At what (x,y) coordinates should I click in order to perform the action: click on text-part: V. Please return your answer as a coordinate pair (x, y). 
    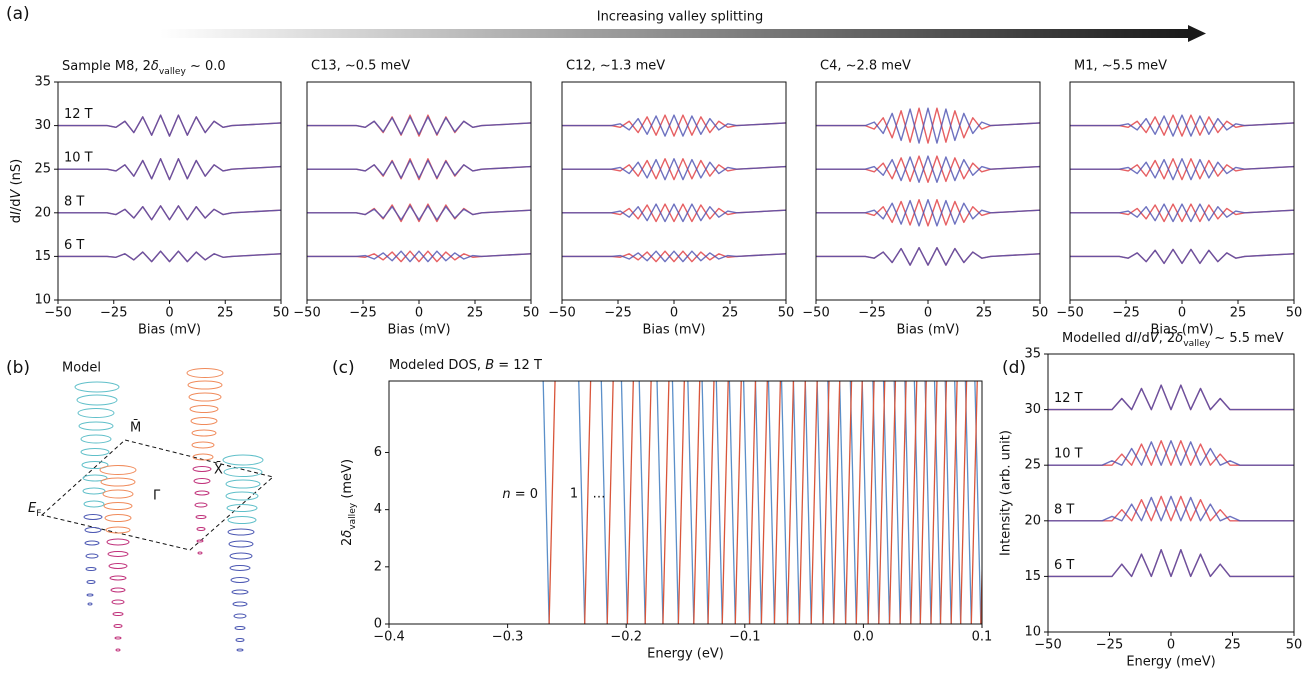
    Looking at the image, I should click on (16, 193).